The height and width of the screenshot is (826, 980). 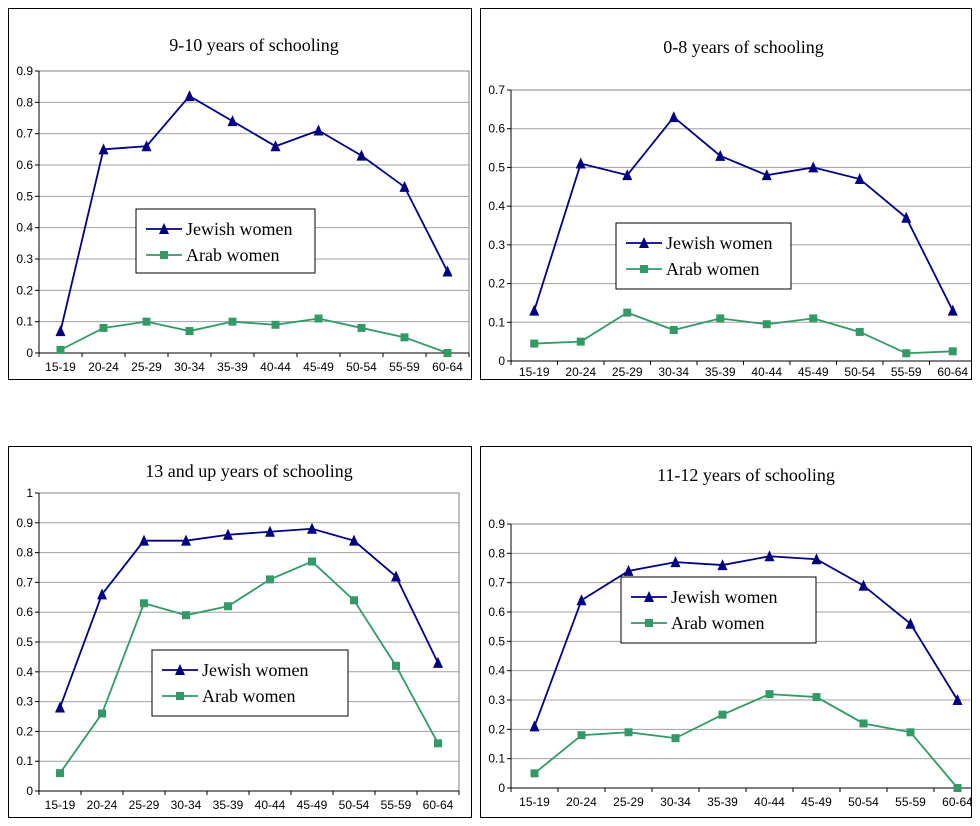 What do you see at coordinates (766, 372) in the screenshot?
I see `x-tick-label: 40-44` at bounding box center [766, 372].